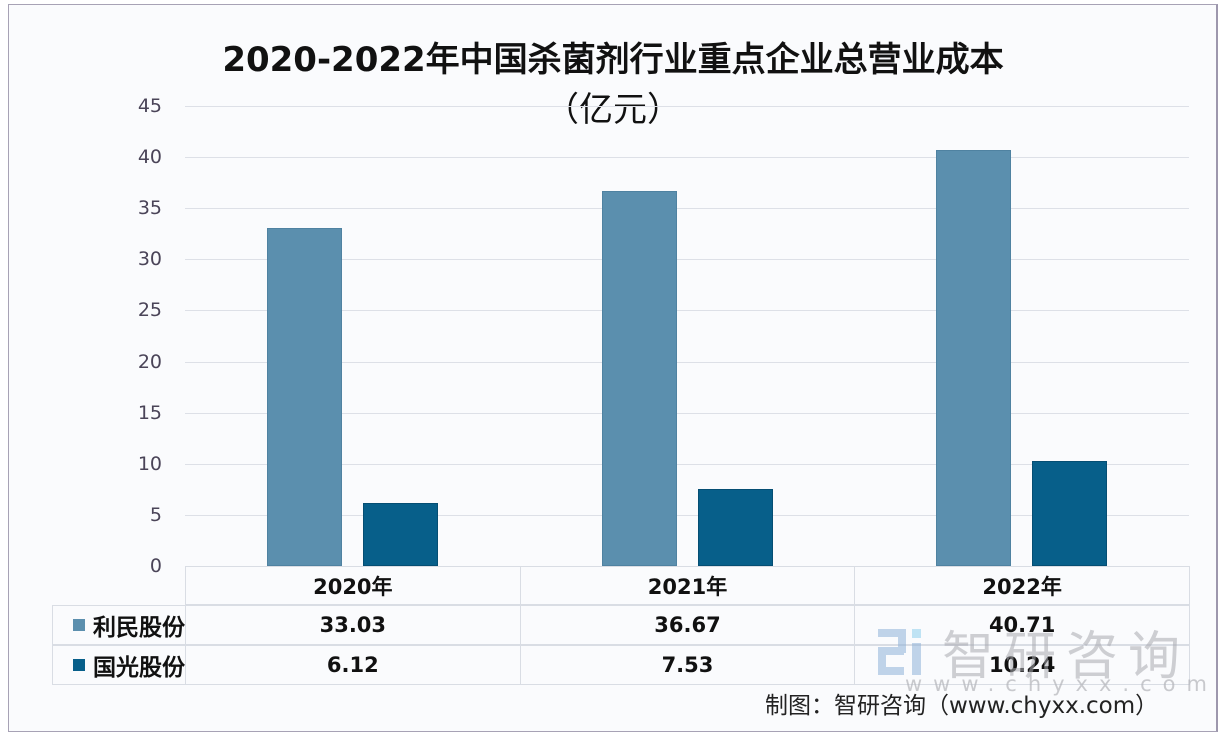  I want to click on legend-cell: 国光股份, so click(119, 665).